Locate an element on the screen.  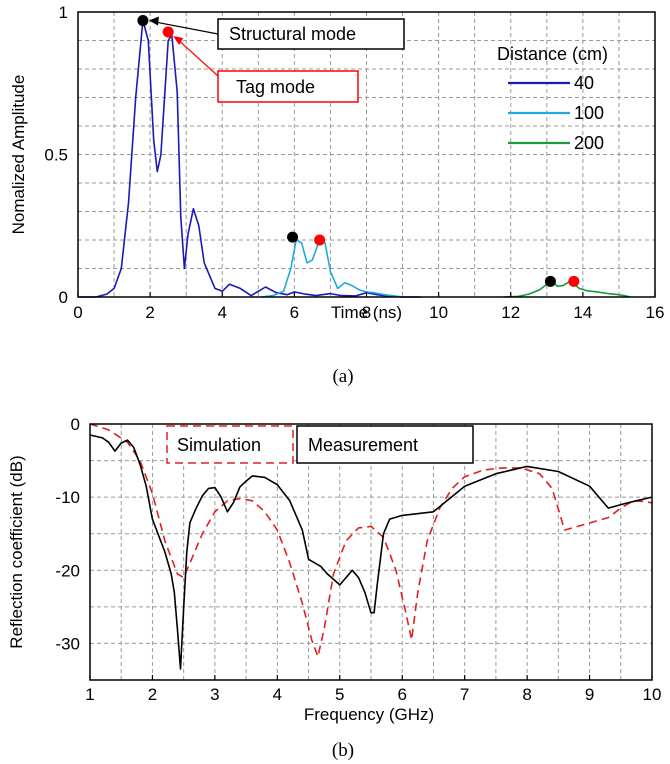
x-tick-label: 14 is located at coordinates (582, 312).